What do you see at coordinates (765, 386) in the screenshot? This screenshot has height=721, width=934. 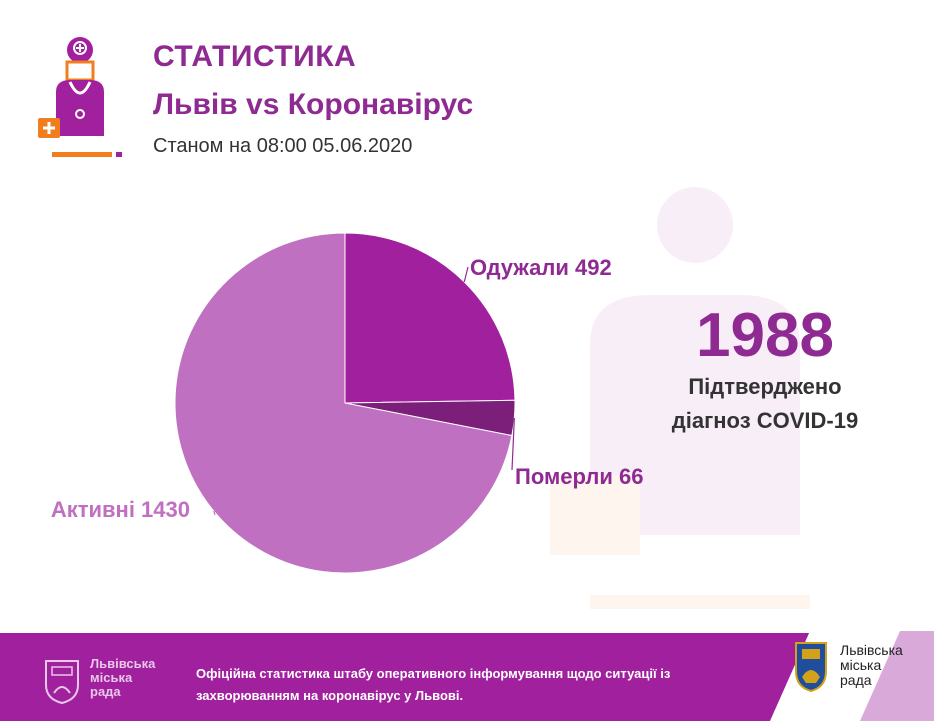 I see `caption-line-1: Підтверджено` at bounding box center [765, 386].